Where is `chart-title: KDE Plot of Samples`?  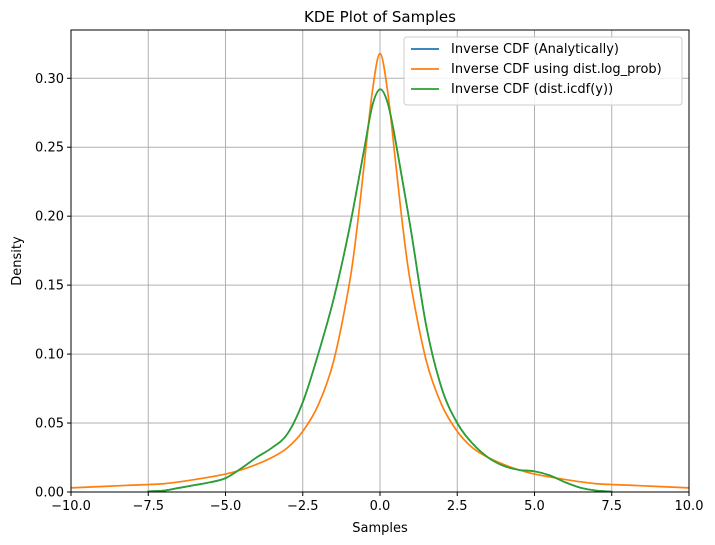
chart-title: KDE Plot of Samples is located at coordinates (380, 17).